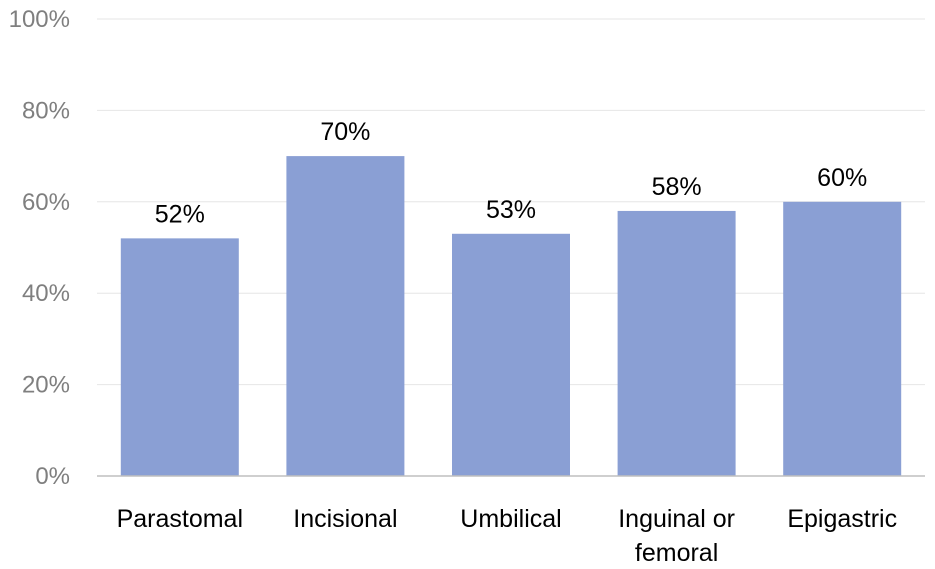 The height and width of the screenshot is (569, 935). Describe the element at coordinates (677, 187) in the screenshot. I see `data-label: 58%` at that location.